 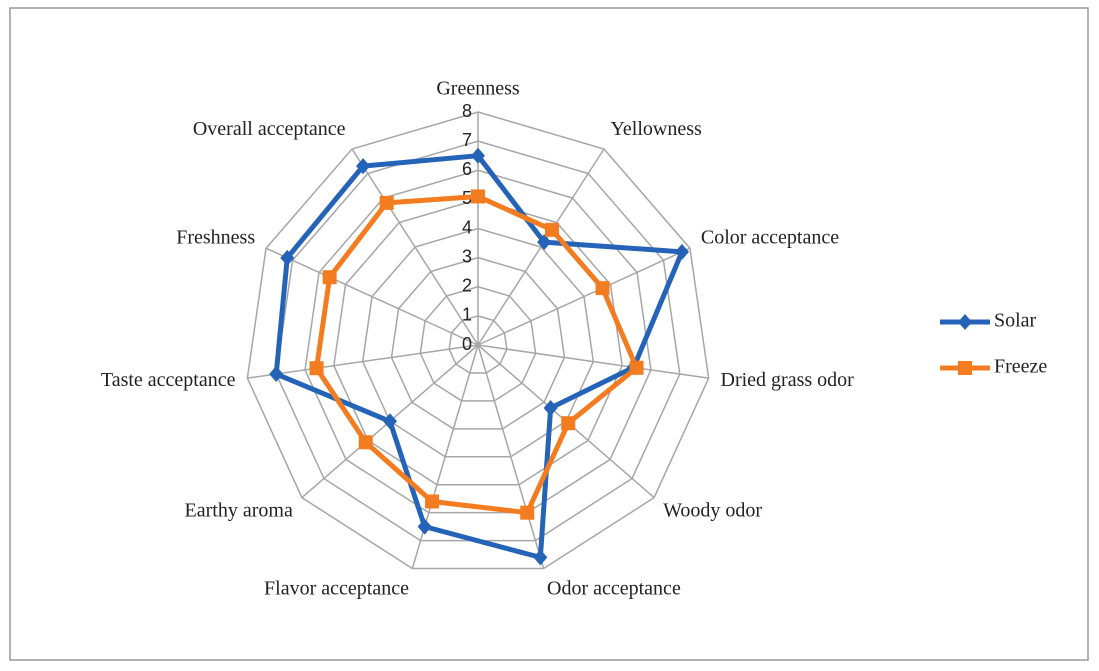 I want to click on category-label: Odor acceptance, so click(x=614, y=588).